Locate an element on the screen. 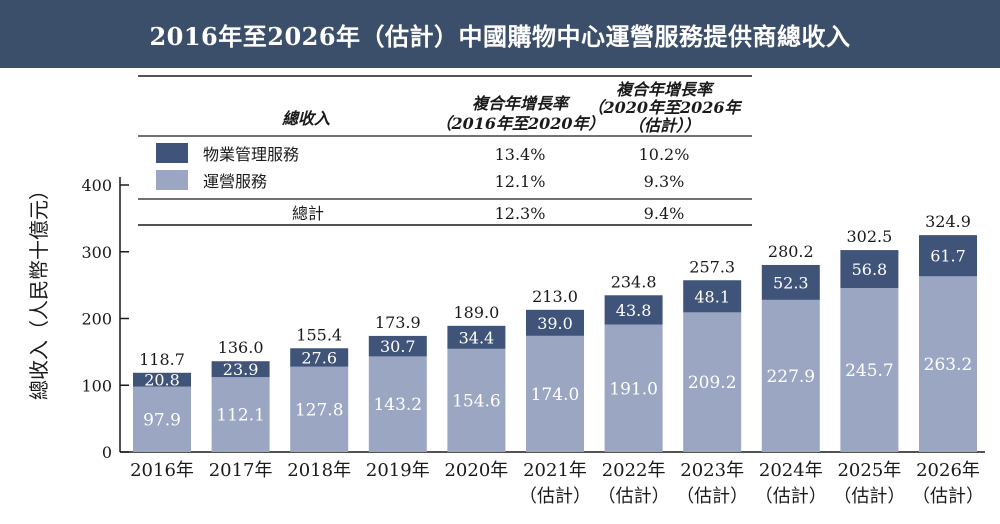 This screenshot has height=524, width=1000. data-label-total: 136.0 is located at coordinates (241, 347).